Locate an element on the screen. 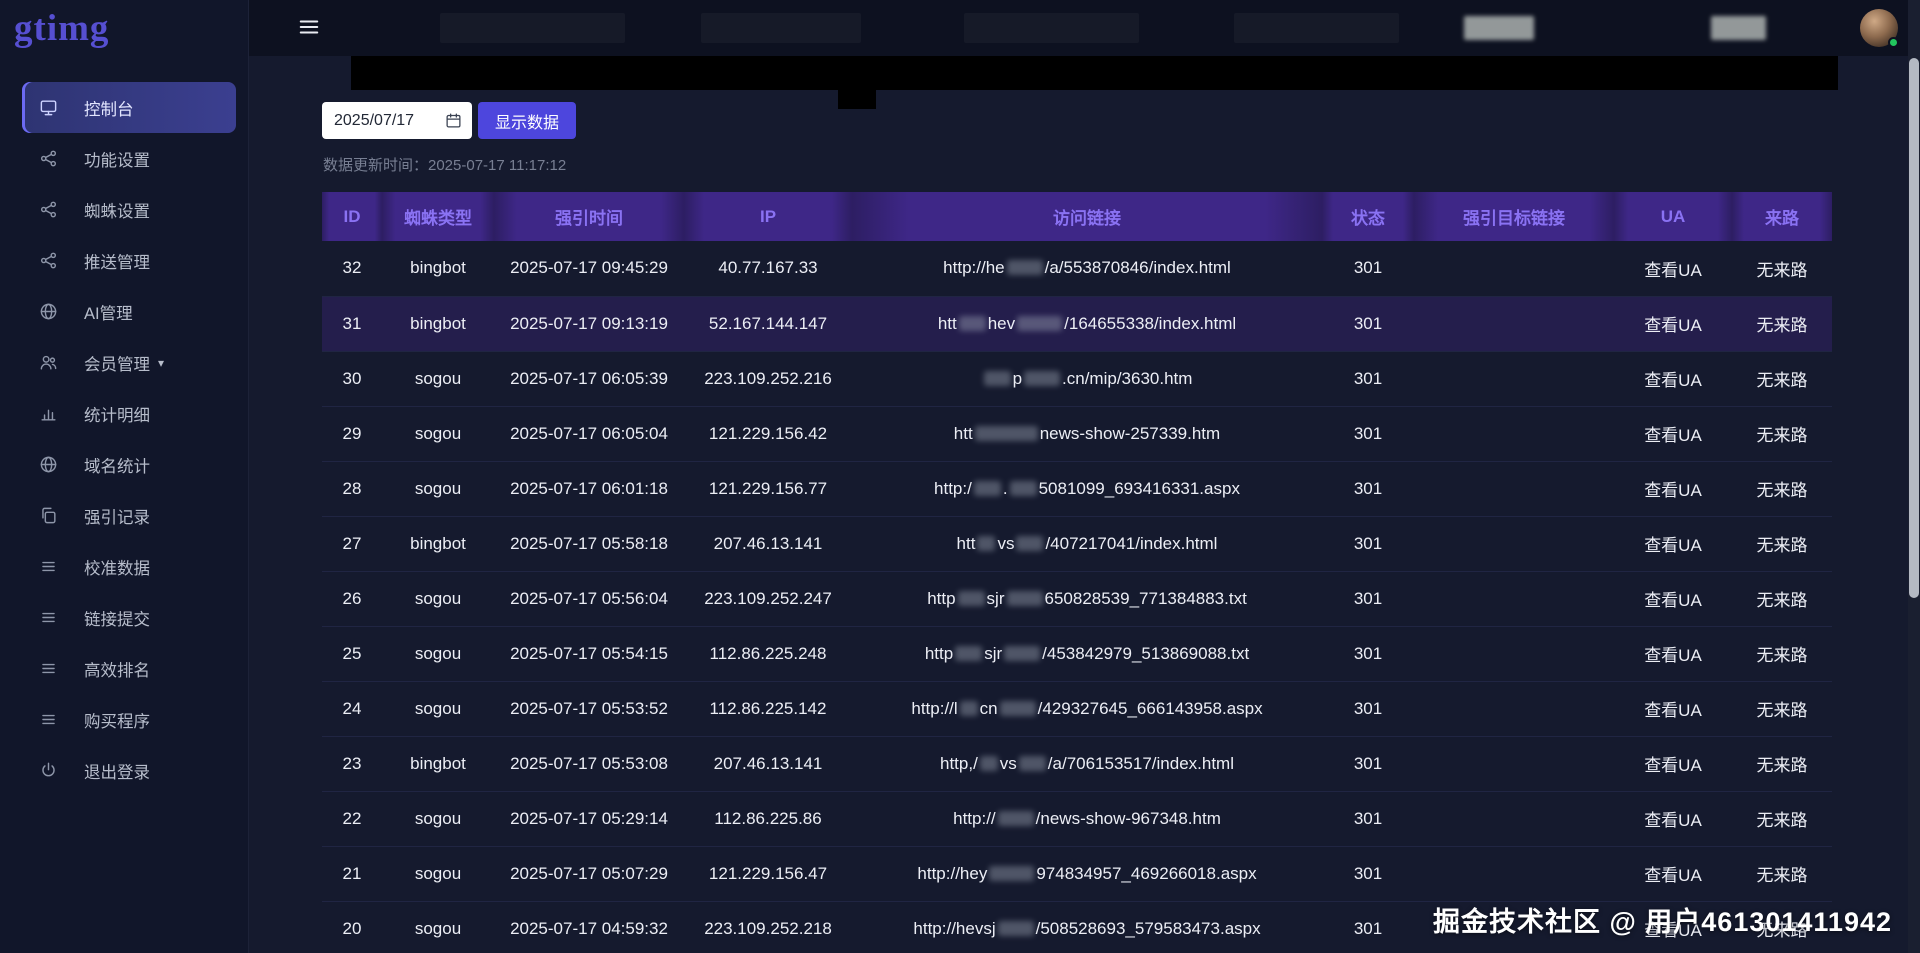 Image resolution: width=1920 pixels, height=953 pixels. sidebar-item-spider-settings: 蜘蛛设置 is located at coordinates (129, 209).